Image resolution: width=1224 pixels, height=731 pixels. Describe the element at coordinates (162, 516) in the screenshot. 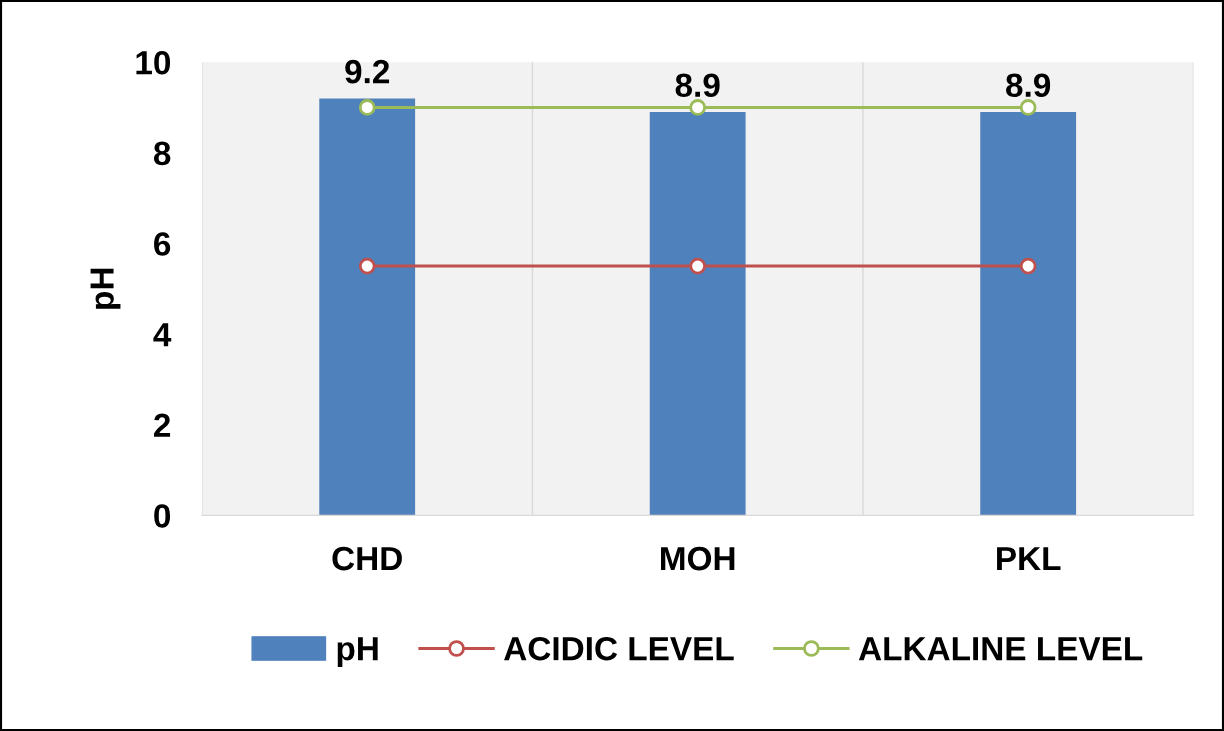

I see `y-tick-label: 0` at that location.